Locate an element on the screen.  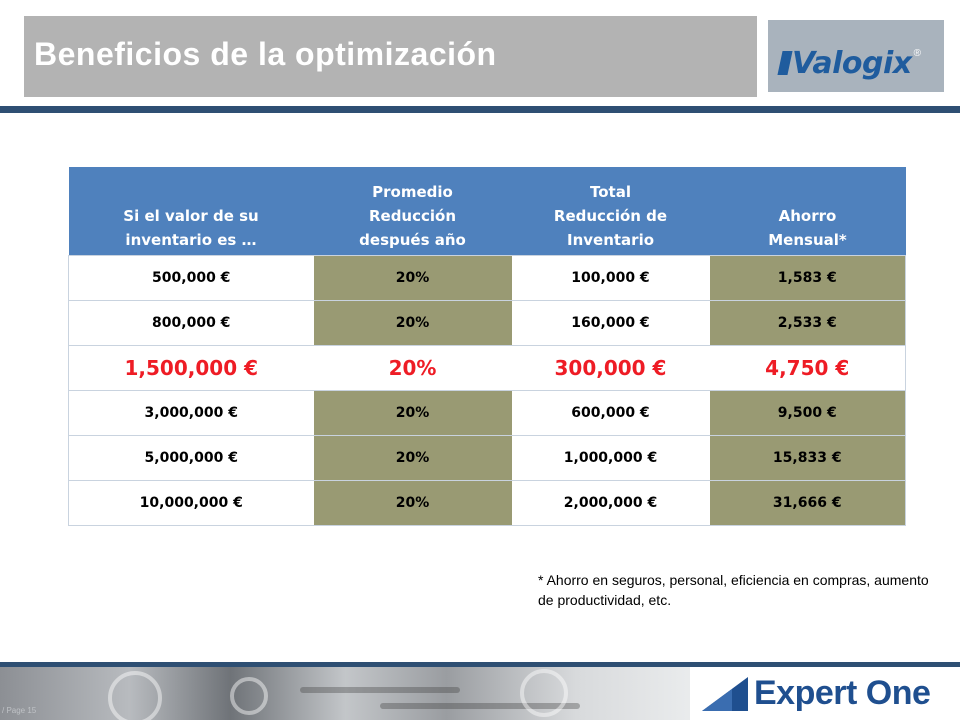
total-reduction-cell: 160,000 € is located at coordinates (610, 322).